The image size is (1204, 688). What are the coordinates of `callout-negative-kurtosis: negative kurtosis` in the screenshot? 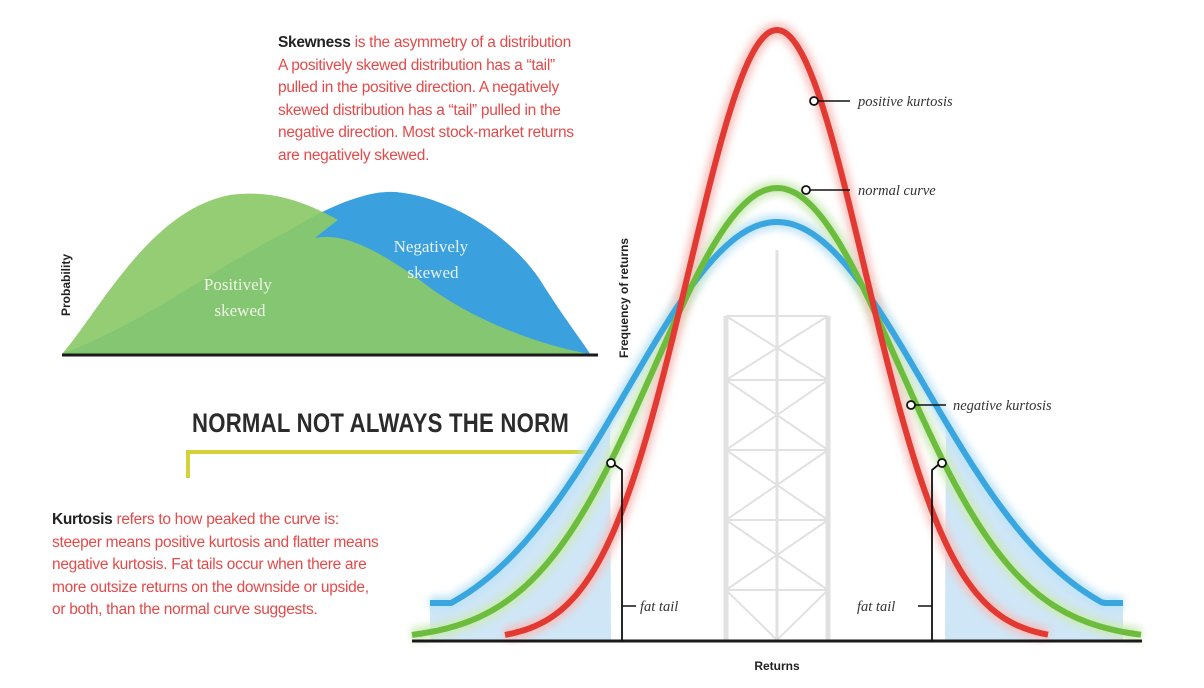 It's located at (979, 406).